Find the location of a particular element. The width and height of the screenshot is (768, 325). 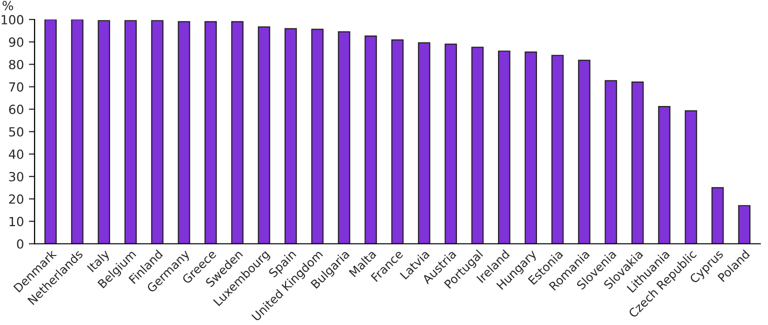

y-tick-label: 100 is located at coordinates (13, 19).